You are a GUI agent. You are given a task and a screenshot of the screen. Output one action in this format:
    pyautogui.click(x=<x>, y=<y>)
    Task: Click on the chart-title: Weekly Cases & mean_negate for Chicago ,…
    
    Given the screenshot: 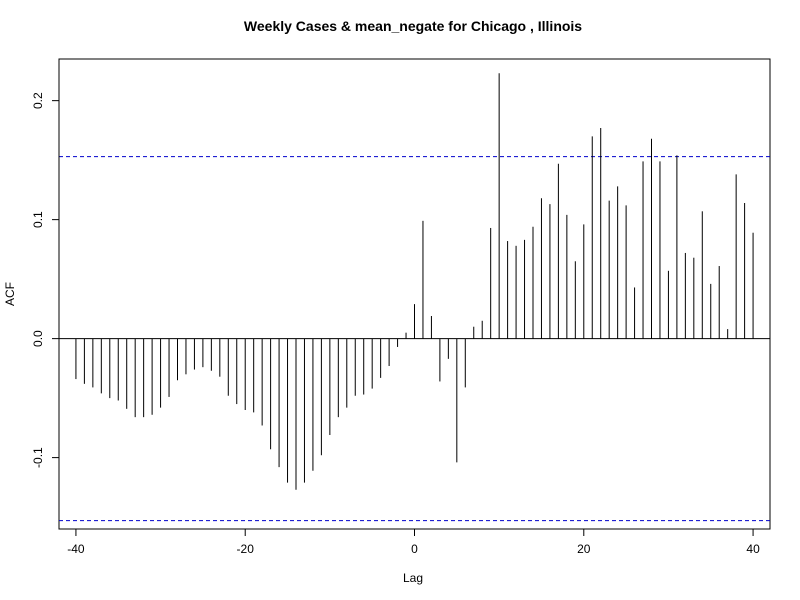 What is the action you would take?
    pyautogui.click(x=413, y=26)
    